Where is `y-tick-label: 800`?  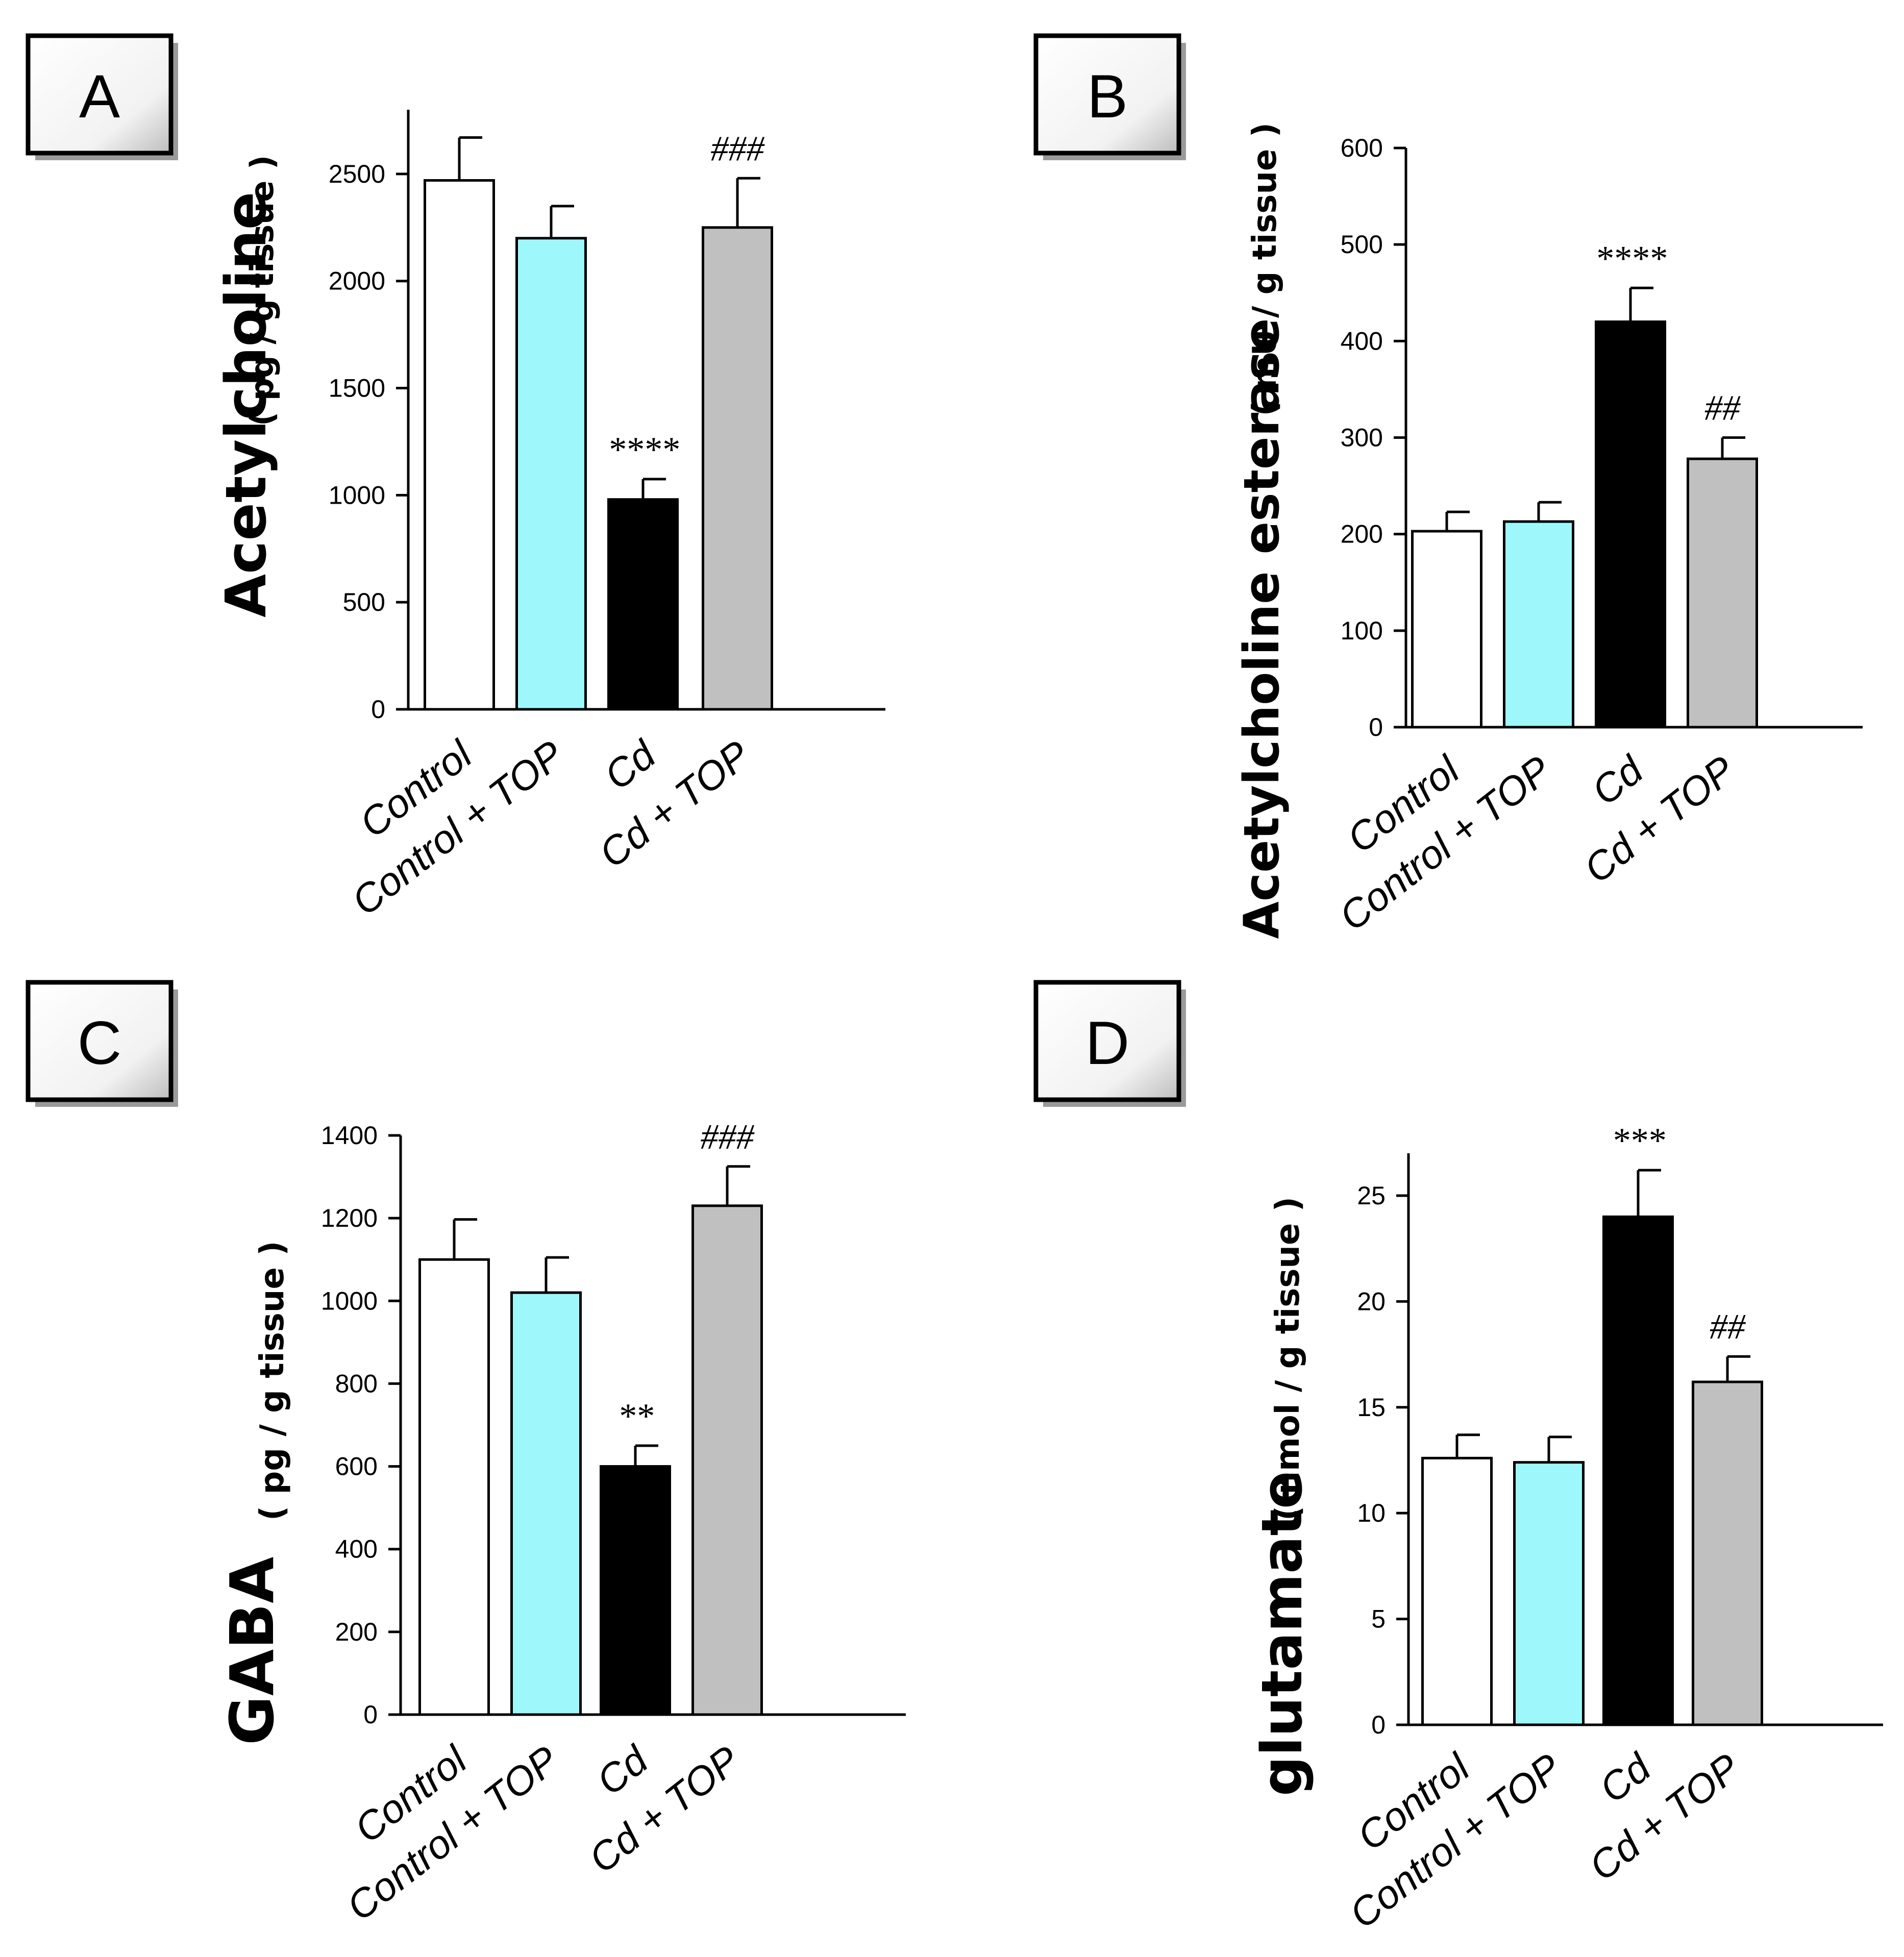 y-tick-label: 800 is located at coordinates (356, 1383).